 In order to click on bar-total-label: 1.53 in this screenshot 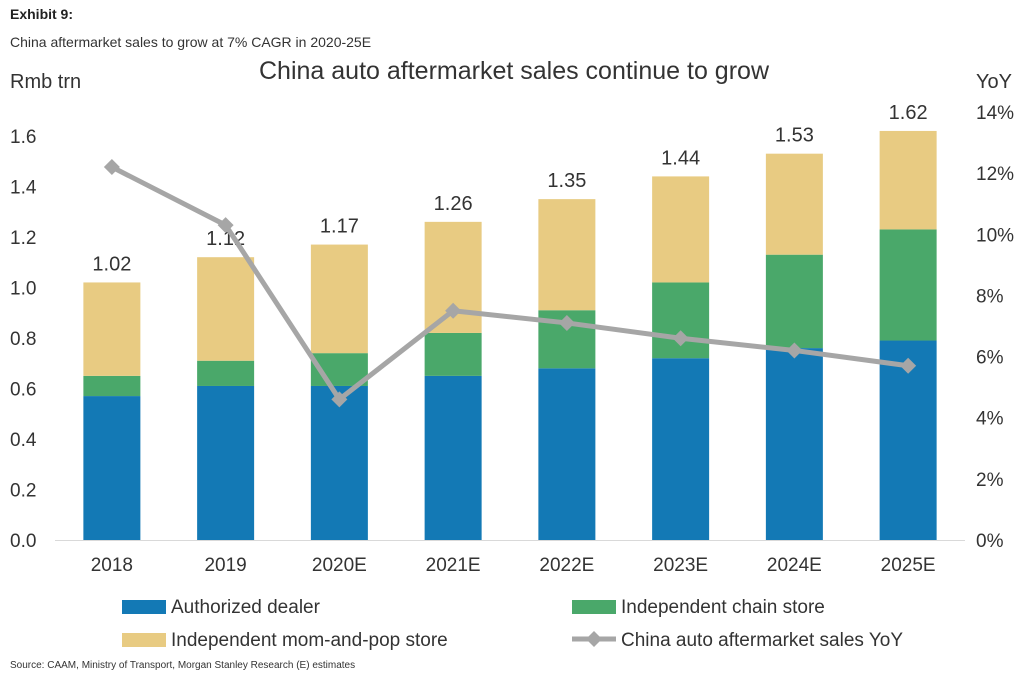, I will do `click(794, 136)`.